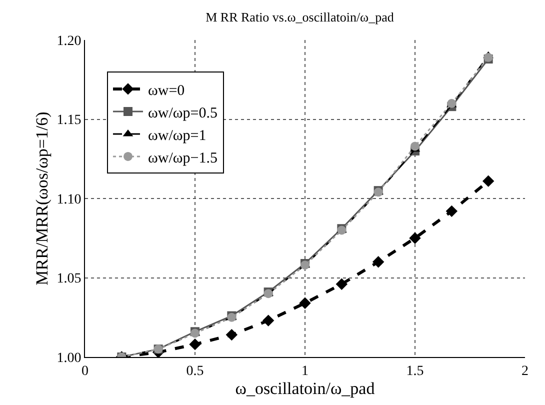 This screenshot has height=405, width=545. Describe the element at coordinates (300, 16) in the screenshot. I see `chart-title: M RR Ratio vs.ω_oscillatoin/ω_pad` at that location.